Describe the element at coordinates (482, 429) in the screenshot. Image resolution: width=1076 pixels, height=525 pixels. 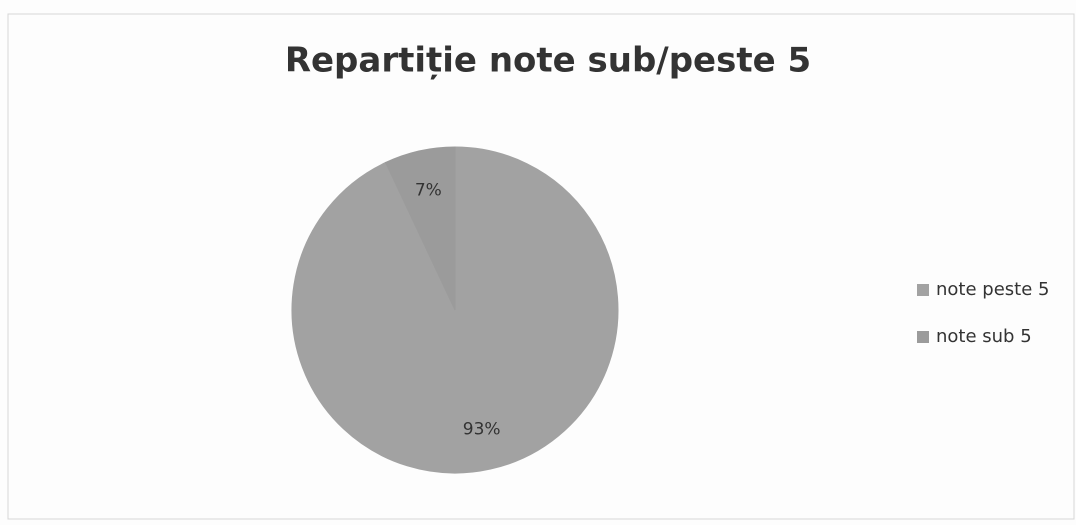
I see `data-label: 93%` at that location.